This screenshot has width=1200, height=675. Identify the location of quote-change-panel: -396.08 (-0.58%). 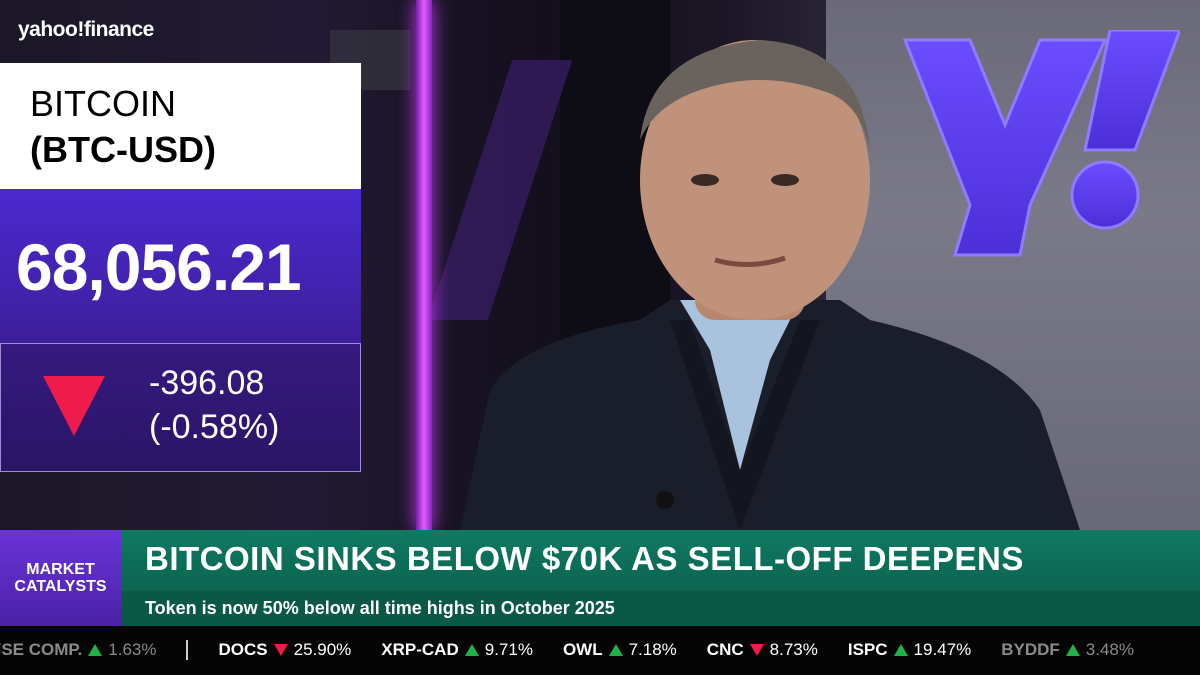
(180, 408).